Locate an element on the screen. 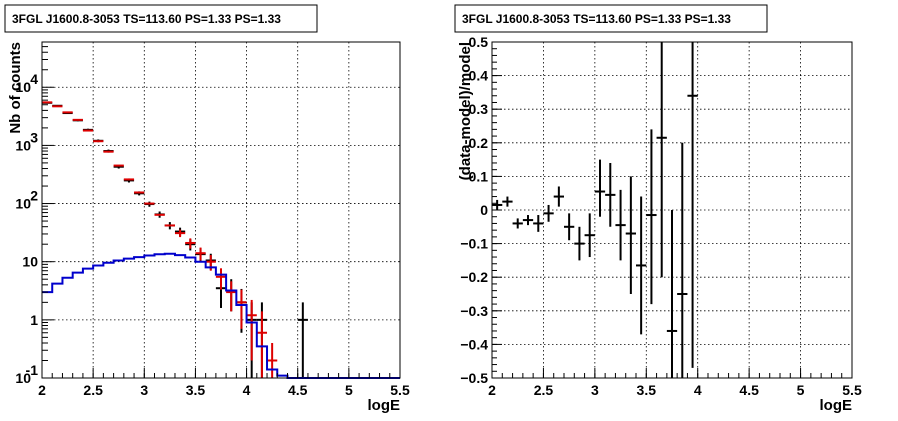 The image size is (898, 421). y-tick-label: −0.4 is located at coordinates (474, 344).